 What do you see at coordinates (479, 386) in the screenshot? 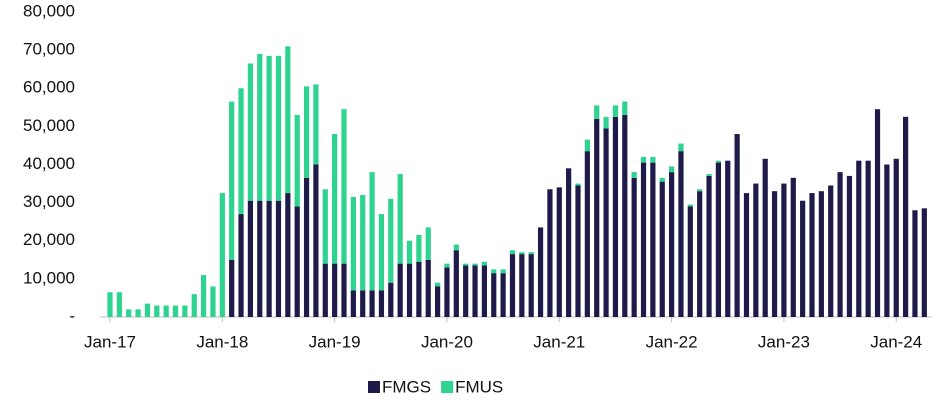
I see `legend-label: FMUS` at bounding box center [479, 386].